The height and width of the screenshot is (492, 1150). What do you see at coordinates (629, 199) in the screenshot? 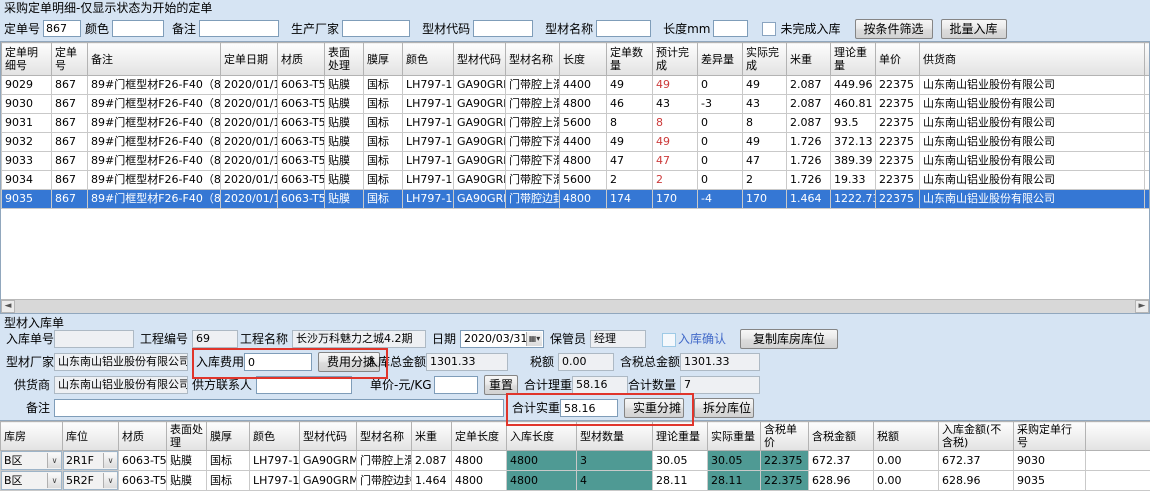
I see `order-cell: 174` at bounding box center [629, 199].